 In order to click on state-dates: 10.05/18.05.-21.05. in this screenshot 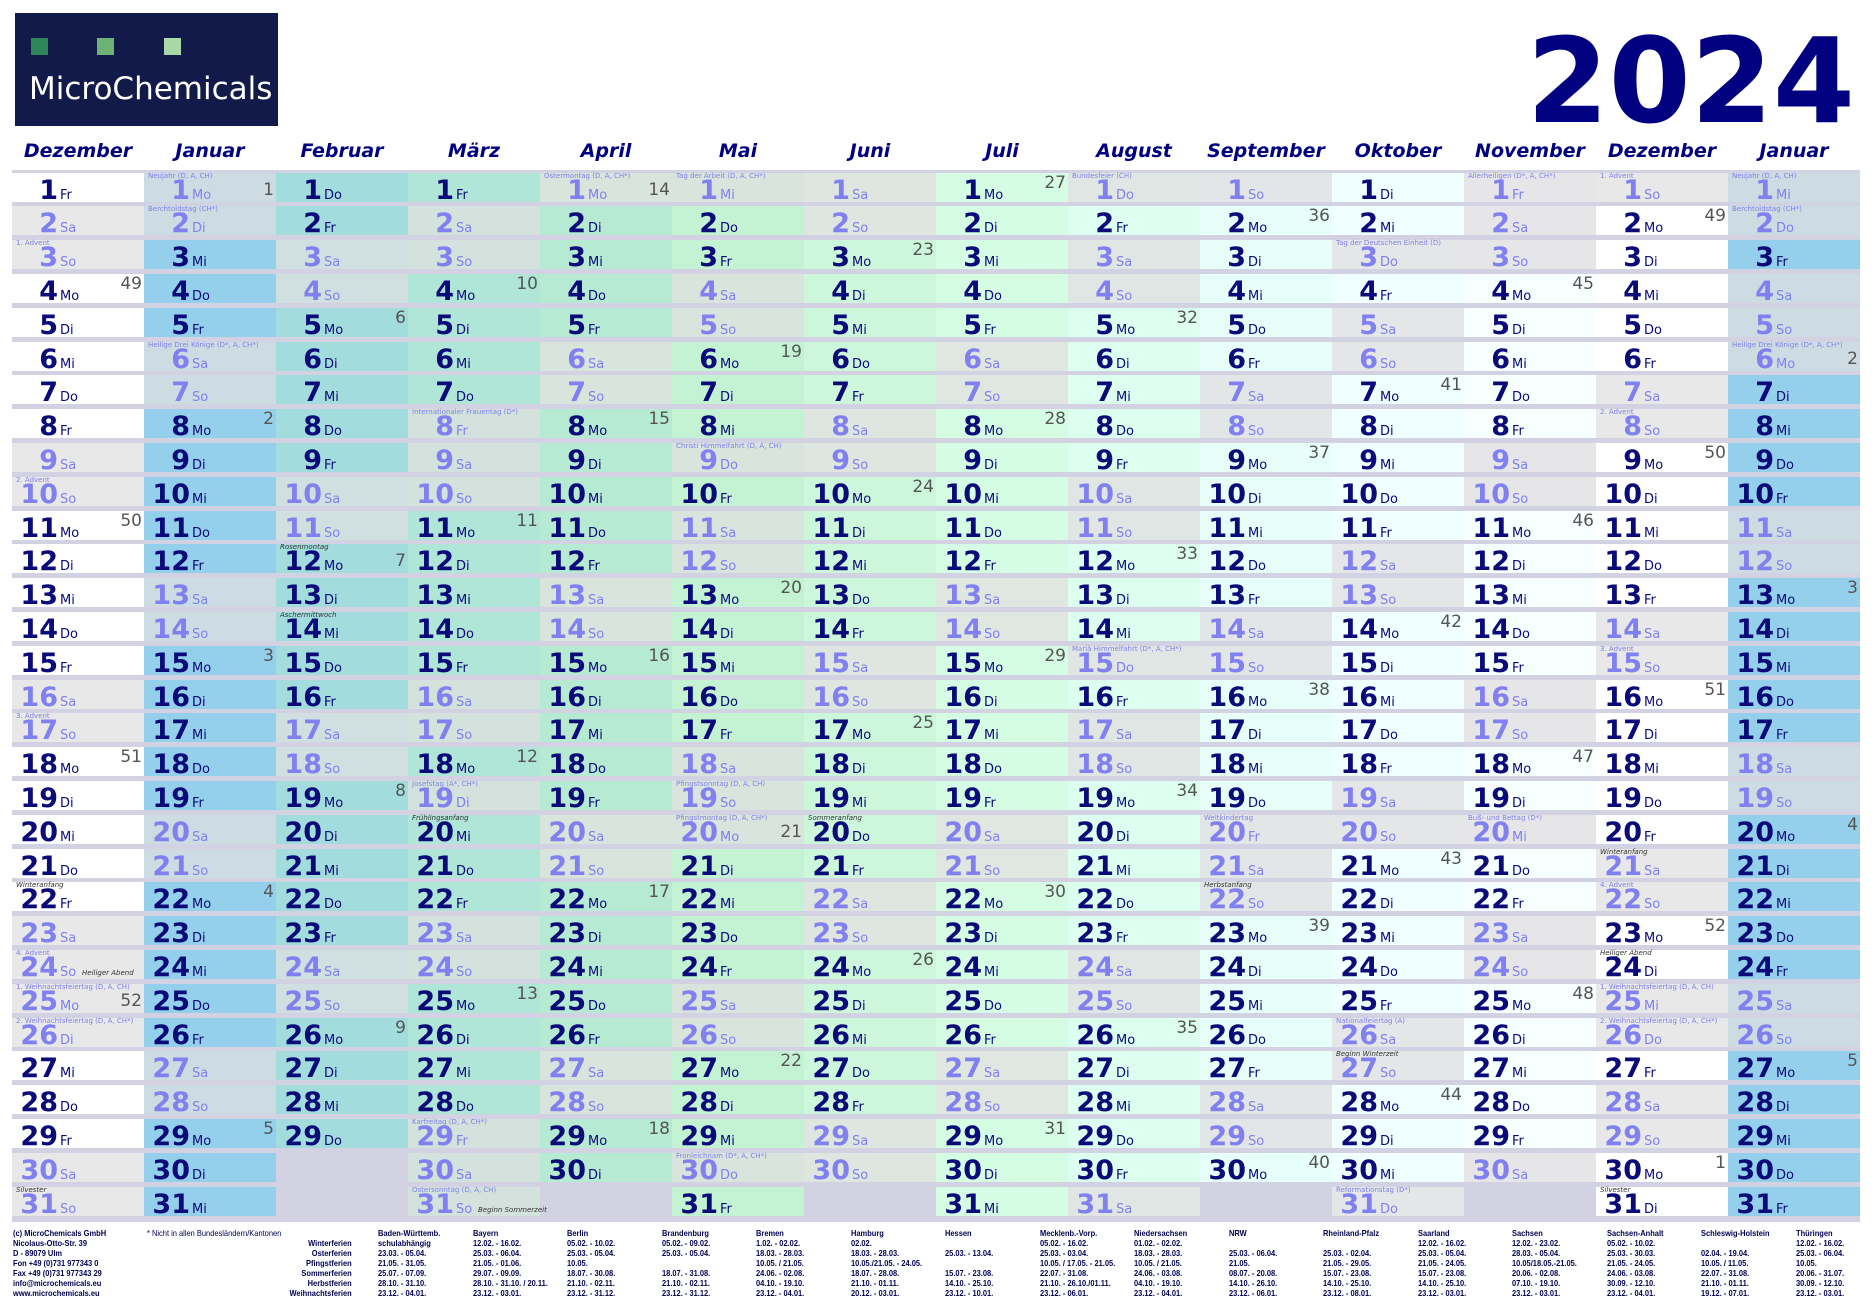, I will do `click(1544, 1263)`.